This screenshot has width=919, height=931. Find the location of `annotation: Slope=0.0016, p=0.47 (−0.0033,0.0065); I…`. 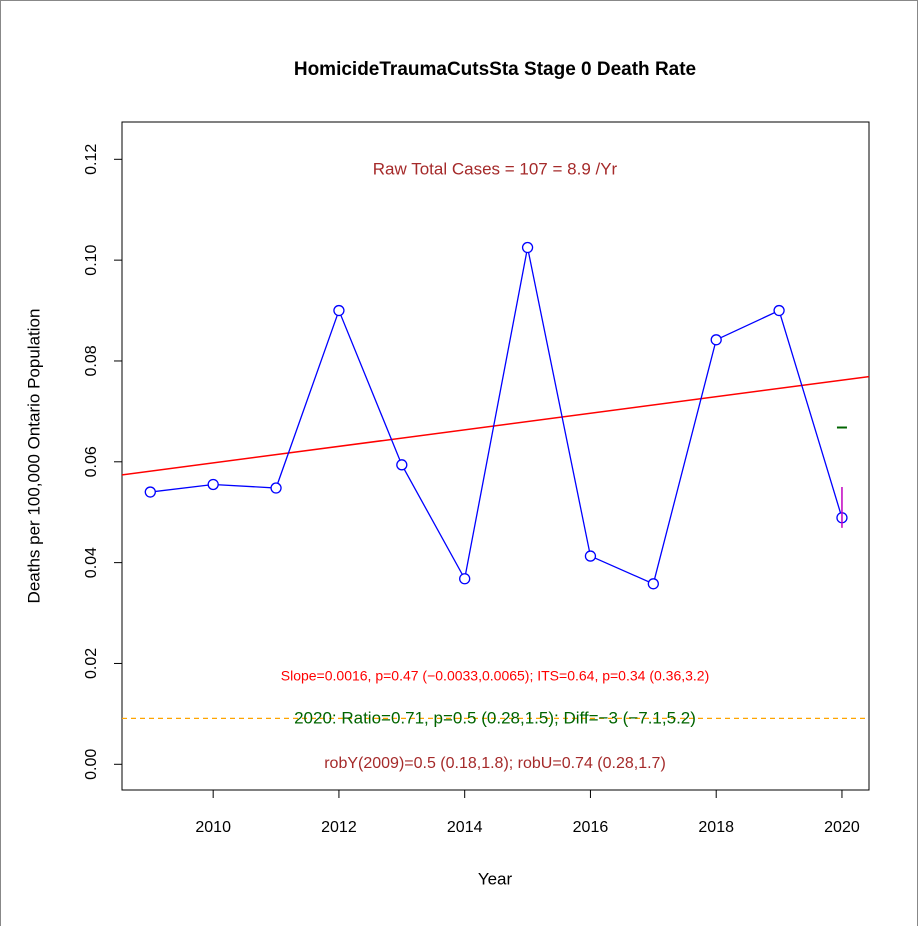

annotation: Slope=0.0016, p=0.47 (−0.0033,0.0065); I… is located at coordinates (495, 676).